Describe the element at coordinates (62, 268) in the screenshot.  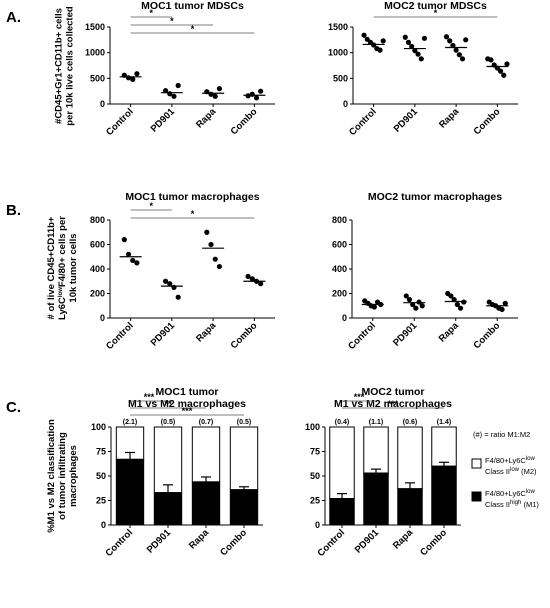
I see `y-axis-label: Ly6ClowF4/80+ cells per` at that location.